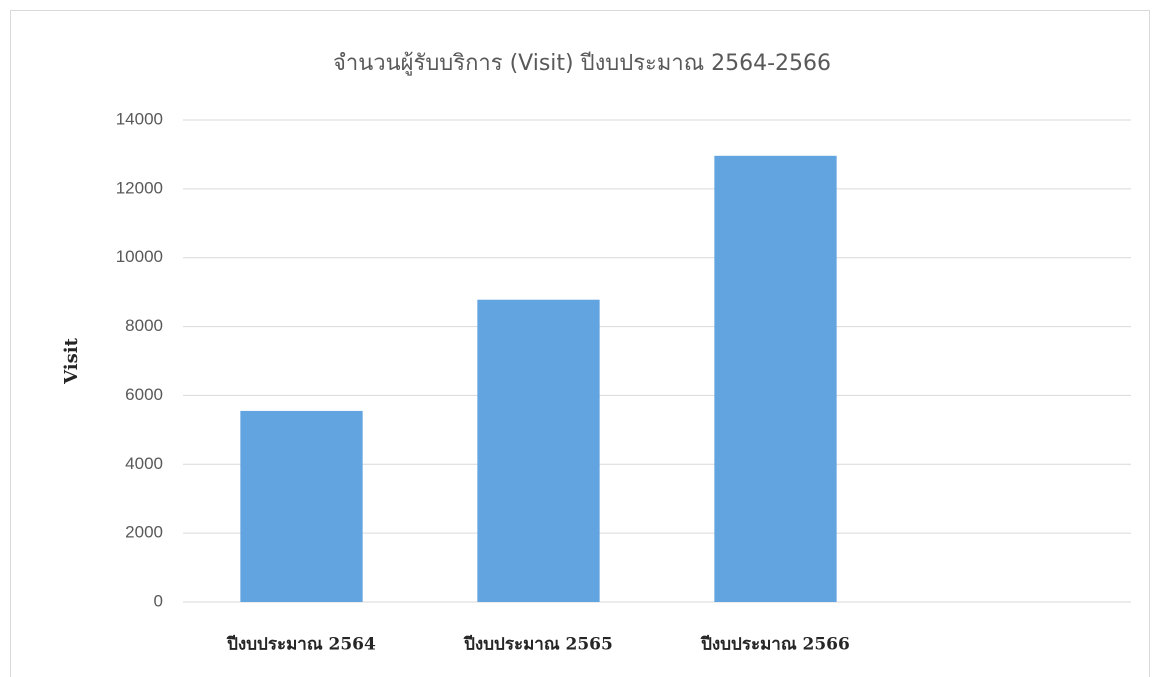  What do you see at coordinates (144, 394) in the screenshot?
I see `y-tick-label: 6000` at bounding box center [144, 394].